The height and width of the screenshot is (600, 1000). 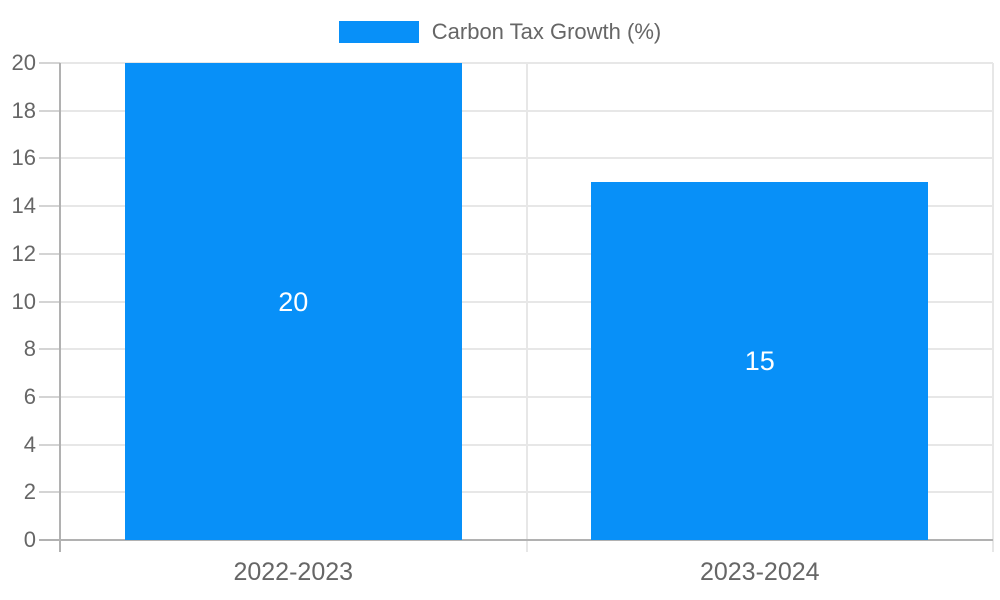 What do you see at coordinates (60, 307) in the screenshot?
I see `y-axis-line` at bounding box center [60, 307].